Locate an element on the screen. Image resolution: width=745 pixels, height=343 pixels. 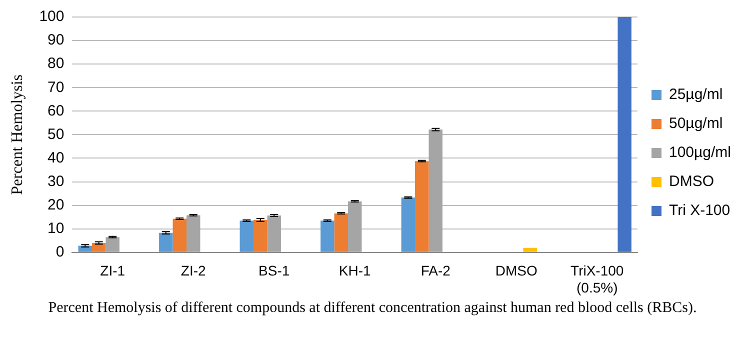
x-tick-label: ZI-1 is located at coordinates (113, 270).